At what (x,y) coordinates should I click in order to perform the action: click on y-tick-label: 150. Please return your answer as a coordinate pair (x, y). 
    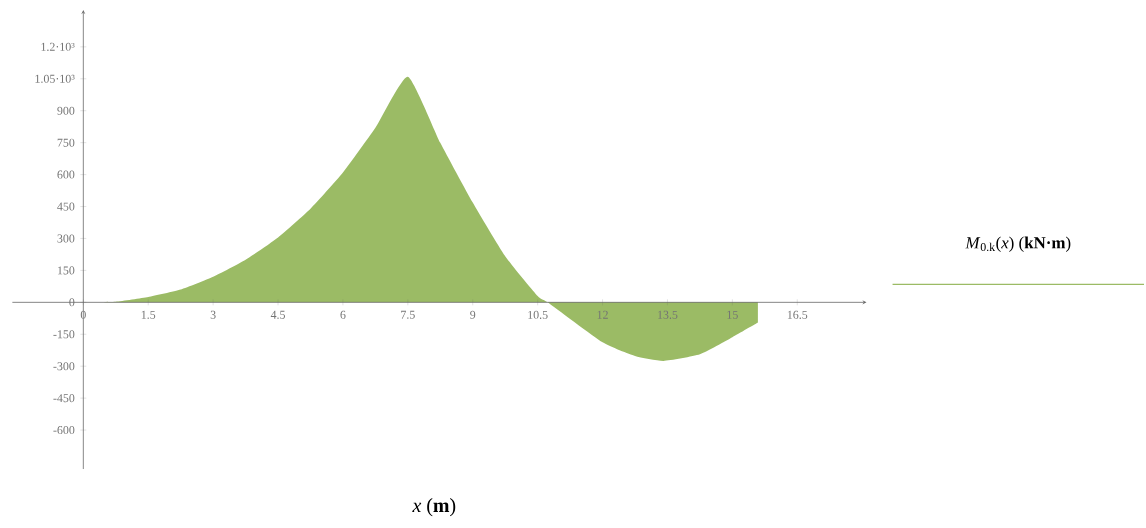
    Looking at the image, I should click on (66, 270).